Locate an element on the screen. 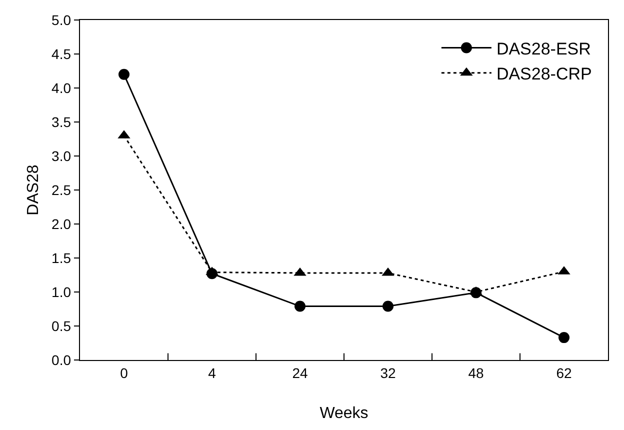 This screenshot has width=624, height=430. y-tick-label: 0.0 is located at coordinates (62, 360).